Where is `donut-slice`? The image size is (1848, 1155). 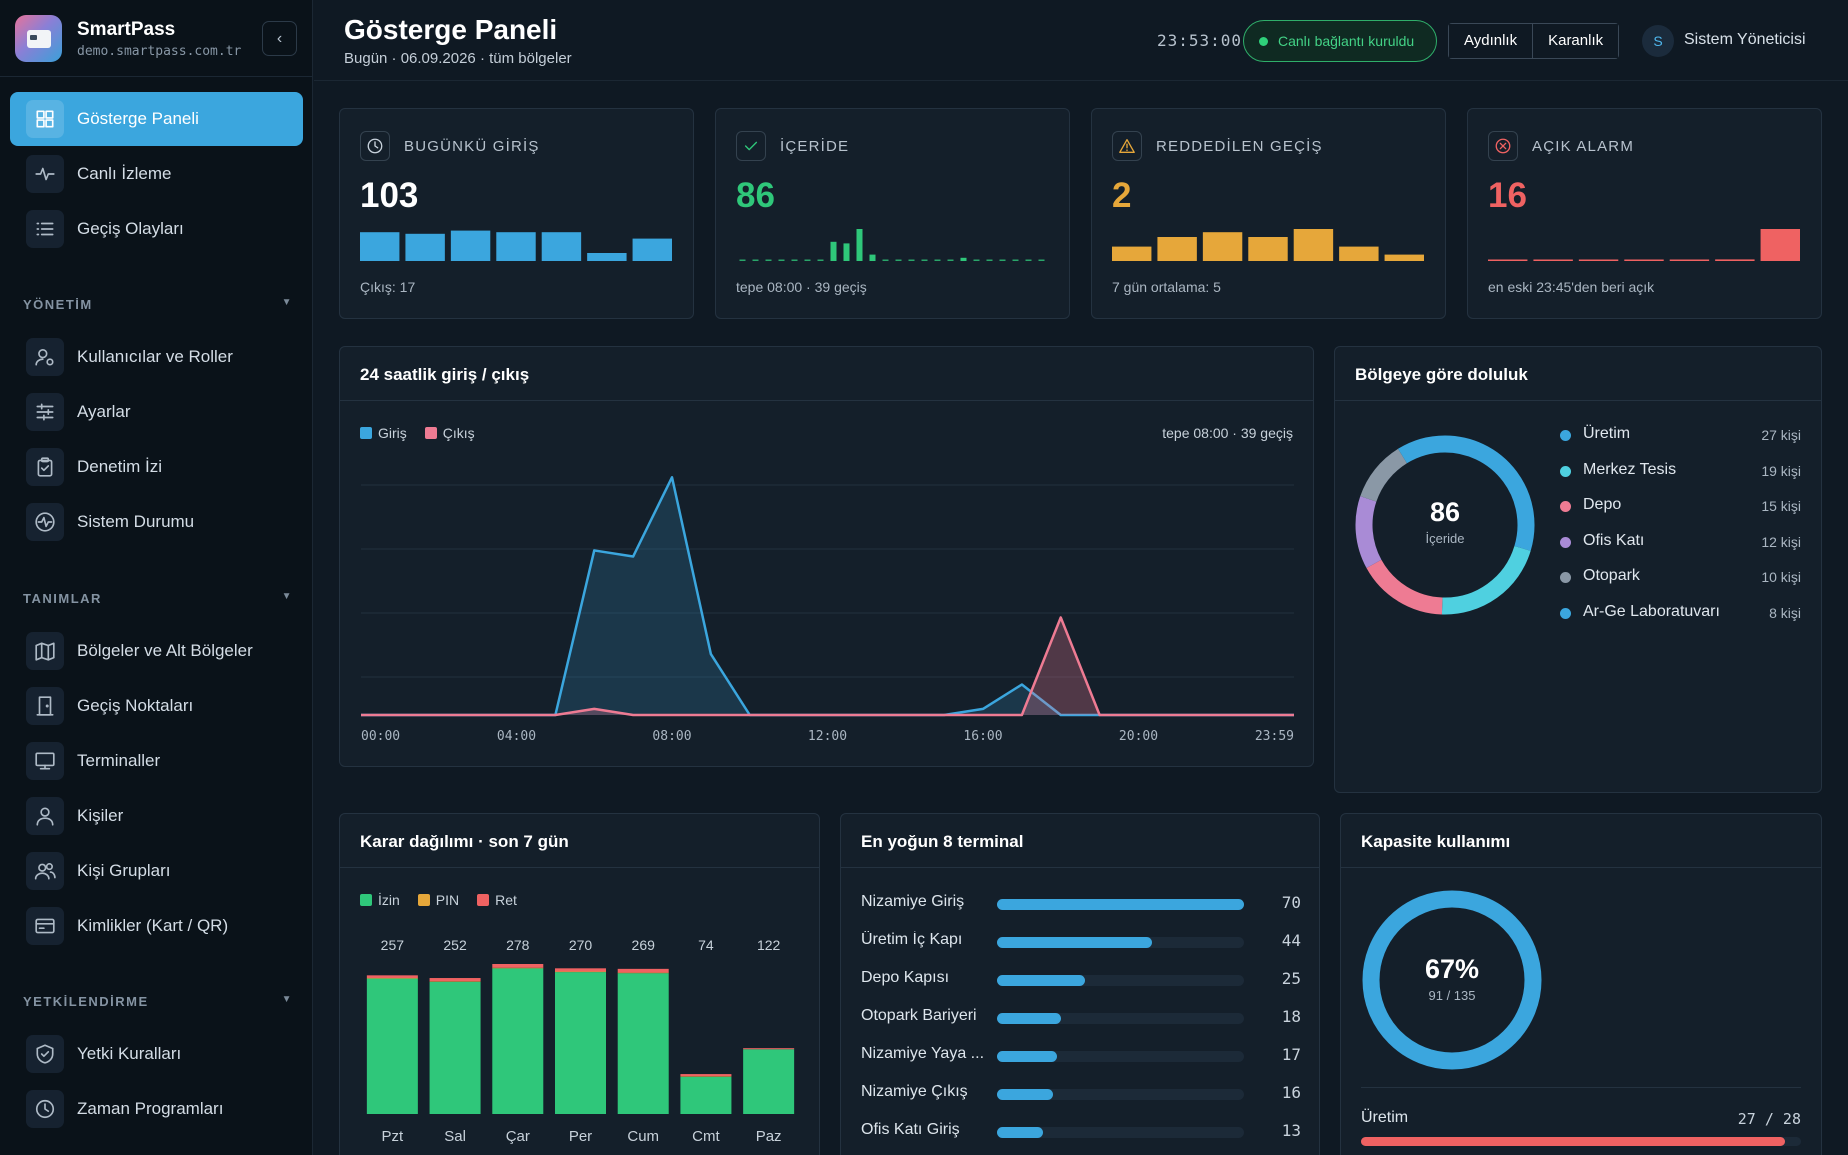
donut-slice is located at coordinates (1486, 580).